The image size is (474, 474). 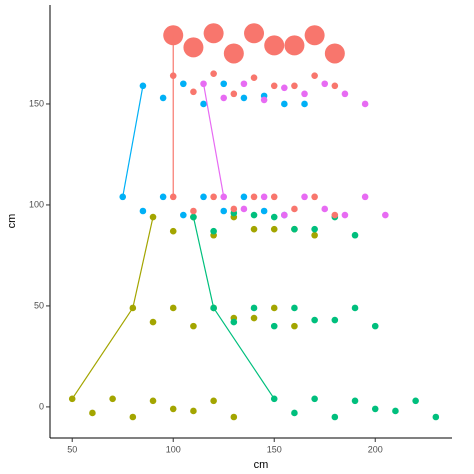 I want to click on x-tick-label: 150, so click(x=274, y=449).